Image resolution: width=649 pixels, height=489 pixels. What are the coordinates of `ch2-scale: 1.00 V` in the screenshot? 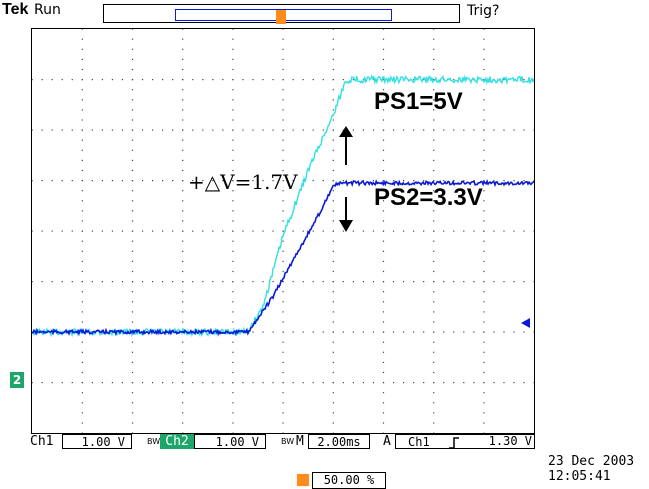 It's located at (230, 441).